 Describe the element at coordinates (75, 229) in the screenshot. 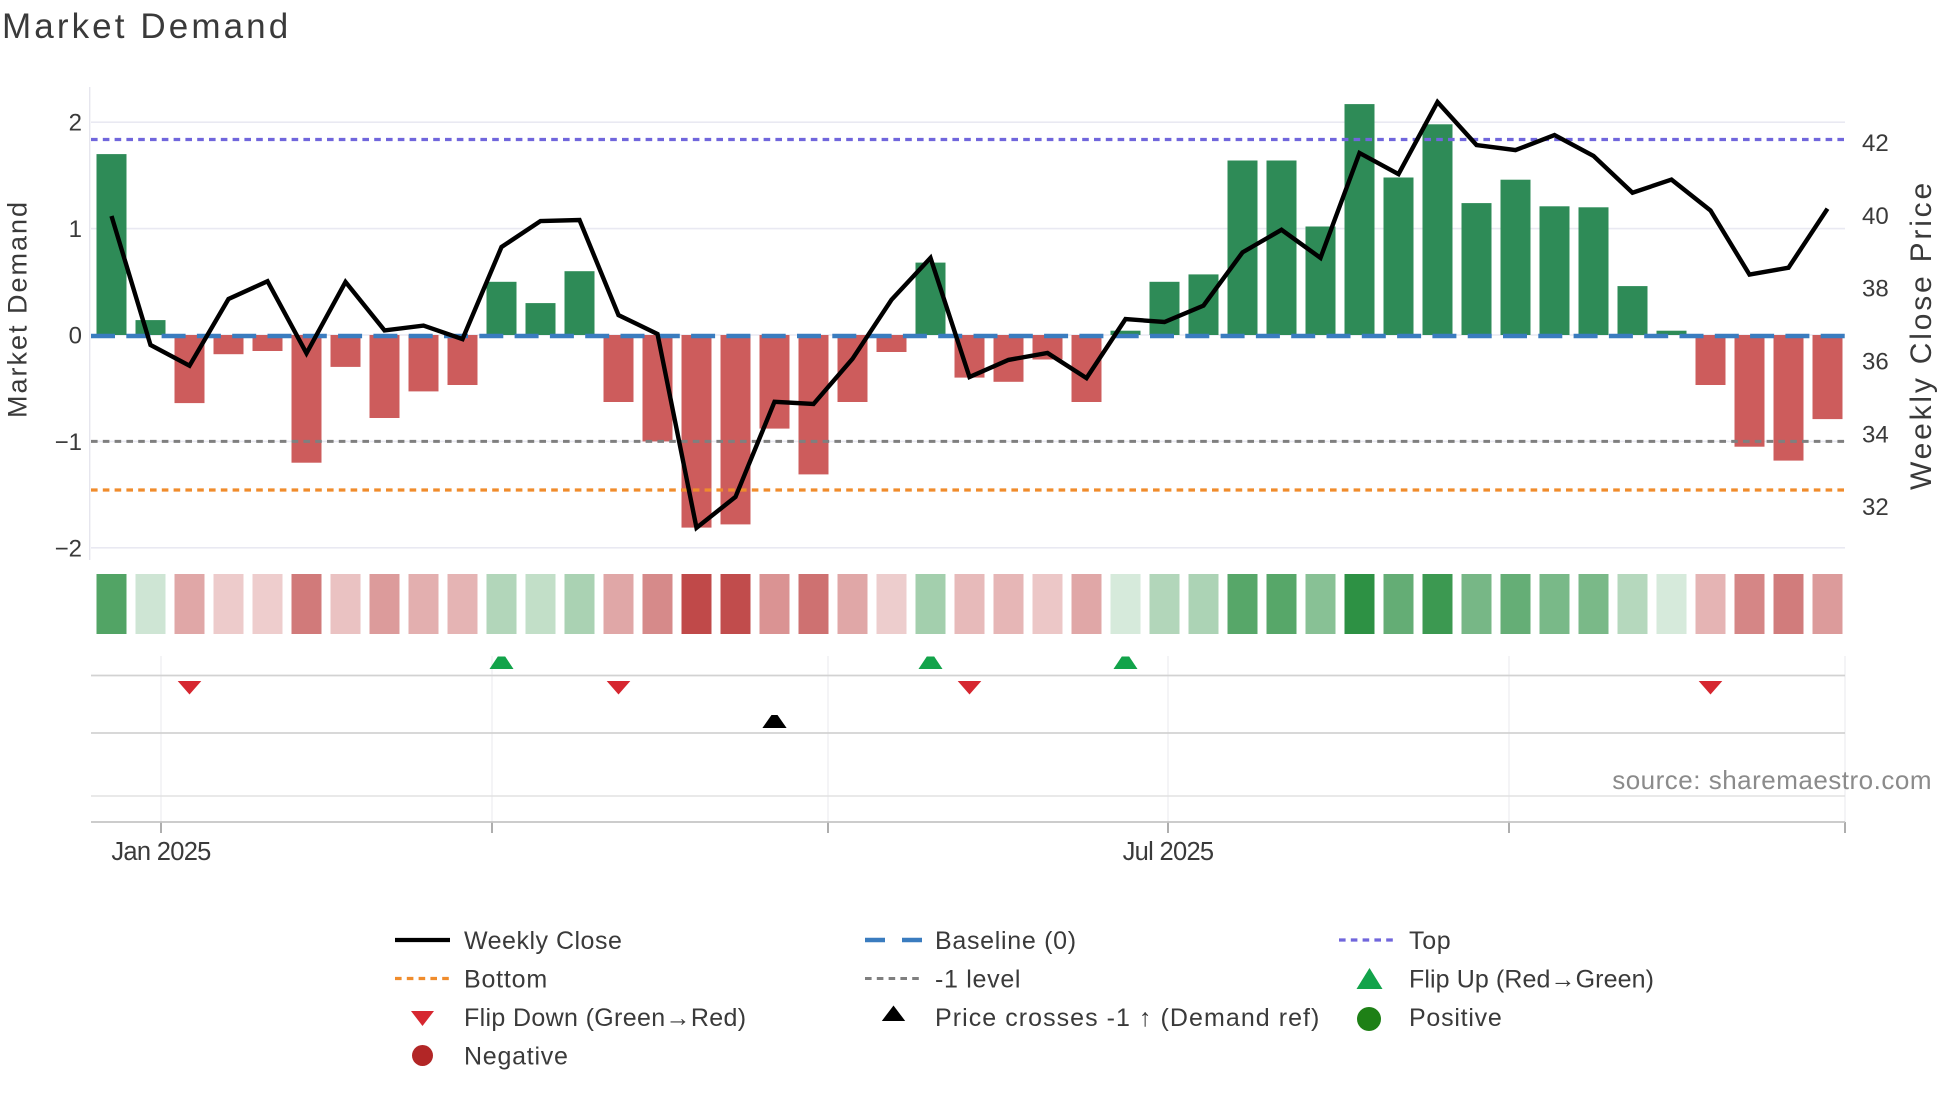

I see `svg-text: 1` at that location.